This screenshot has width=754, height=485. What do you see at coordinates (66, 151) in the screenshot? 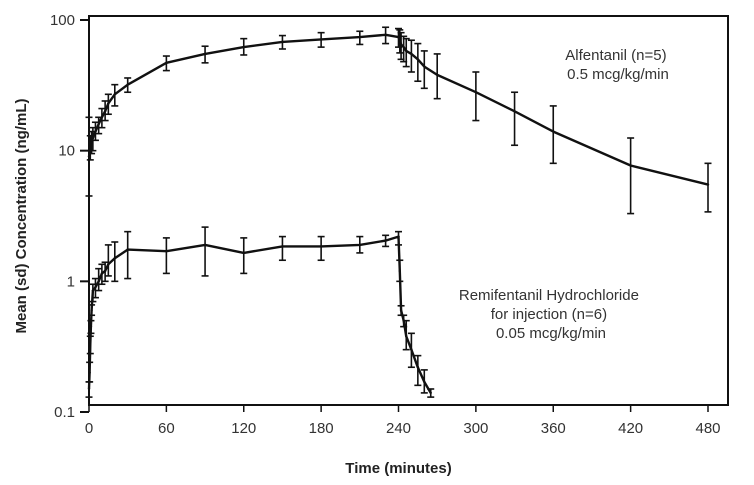
I see `y-tick-label: 10` at bounding box center [66, 151].